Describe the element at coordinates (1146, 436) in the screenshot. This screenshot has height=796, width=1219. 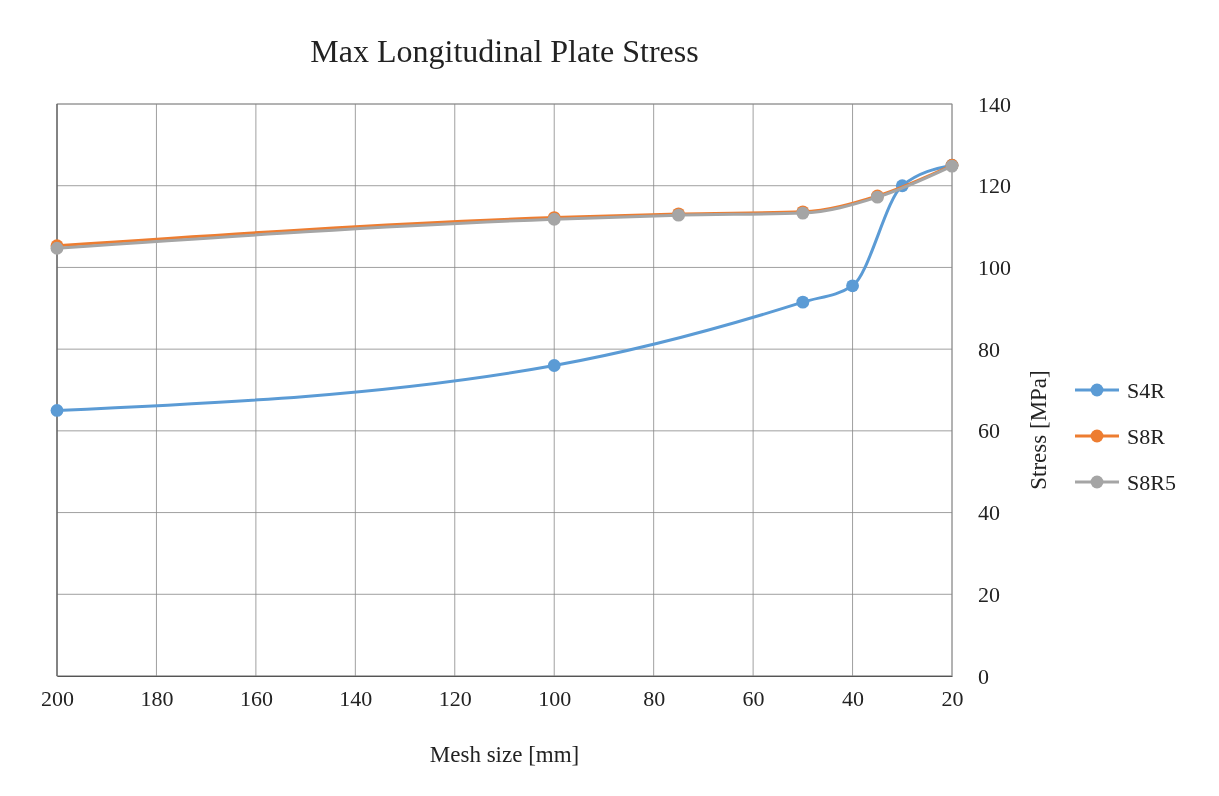
I see `legend-label: S8R` at that location.